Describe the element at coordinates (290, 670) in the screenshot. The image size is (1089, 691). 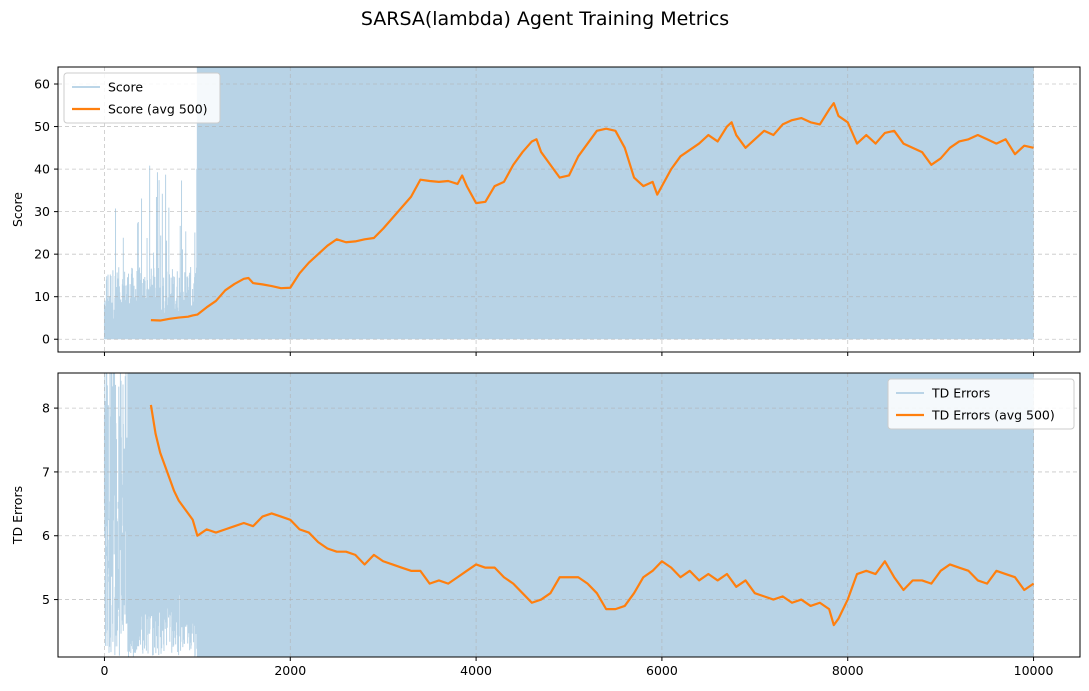
I see `x-tick-label: 2000` at that location.